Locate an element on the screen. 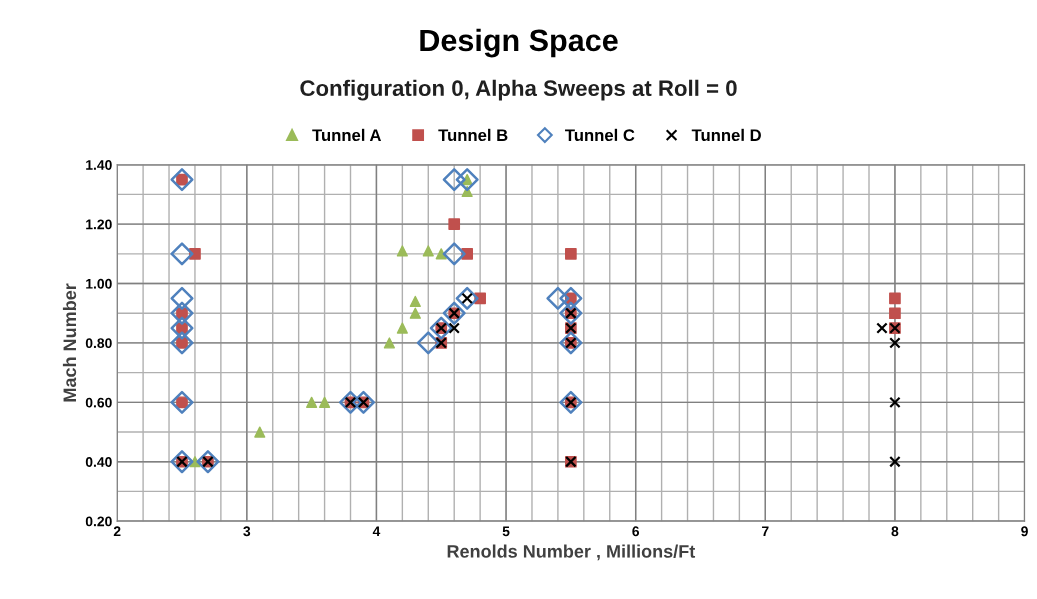  chart-subtitle: Configuration 0, Alpha Sweeps at Roll = 0 is located at coordinates (518, 90).